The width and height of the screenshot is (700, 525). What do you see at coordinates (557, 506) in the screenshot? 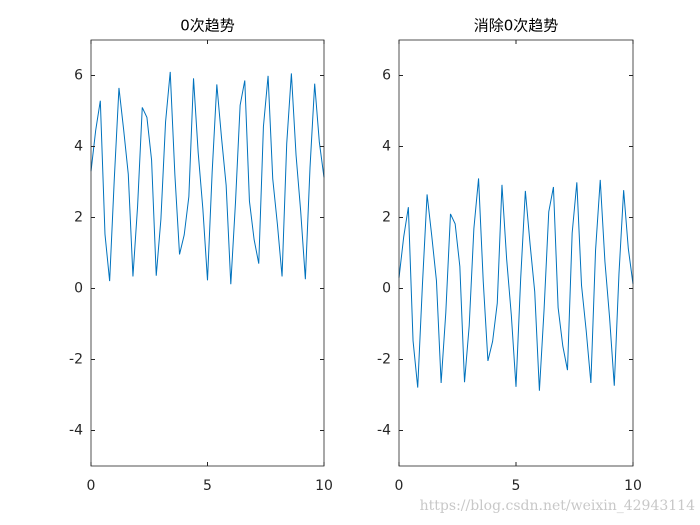
I see `watermark: https://blog.csdn.net/weixin_42943114` at bounding box center [557, 506].